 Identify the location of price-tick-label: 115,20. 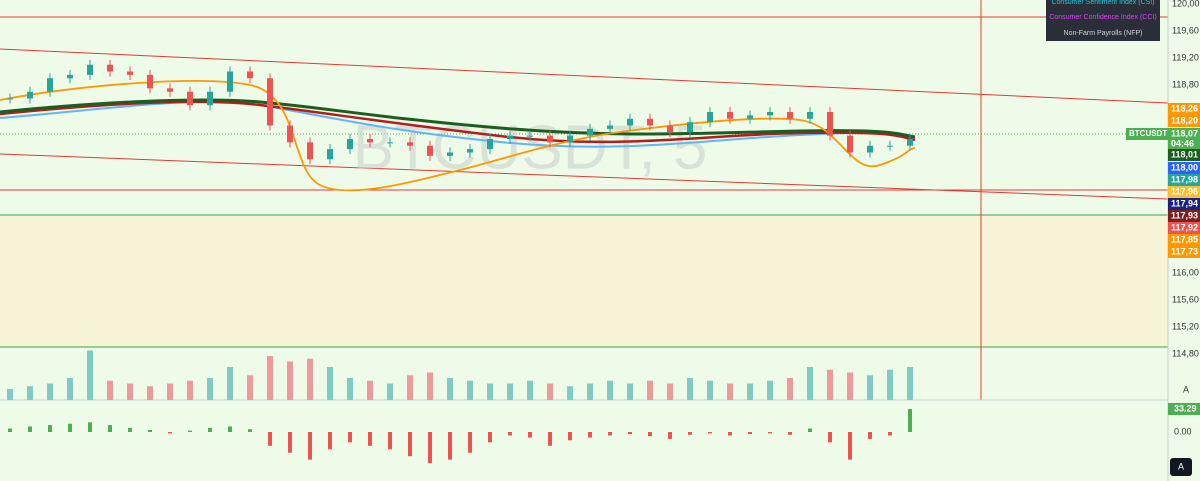
(1185, 326).